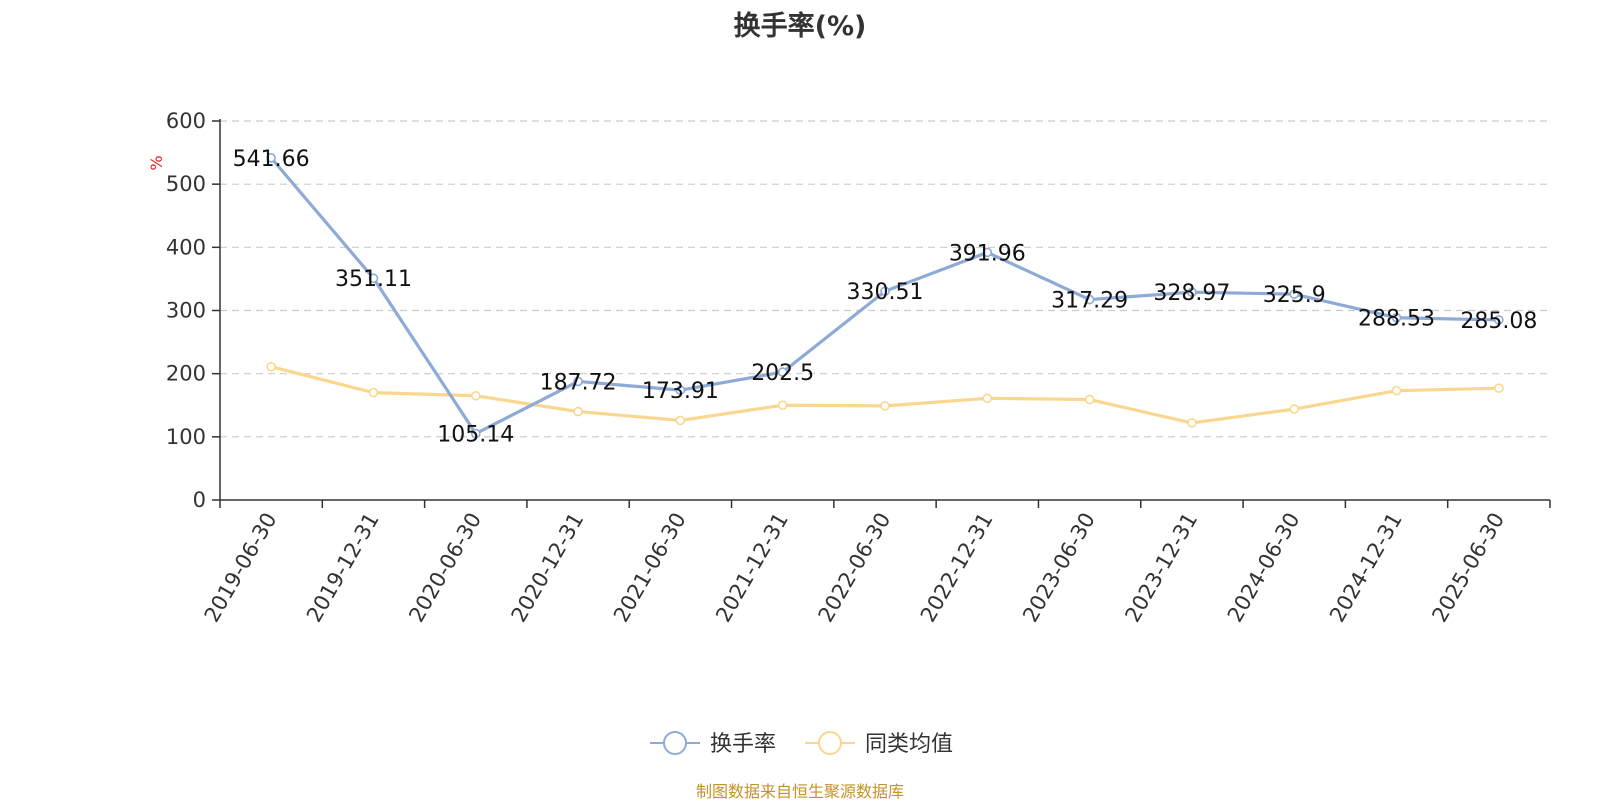 Image resolution: width=1600 pixels, height=802 pixels. What do you see at coordinates (743, 744) in the screenshot?
I see `legend-label-1: 换手率` at bounding box center [743, 744].